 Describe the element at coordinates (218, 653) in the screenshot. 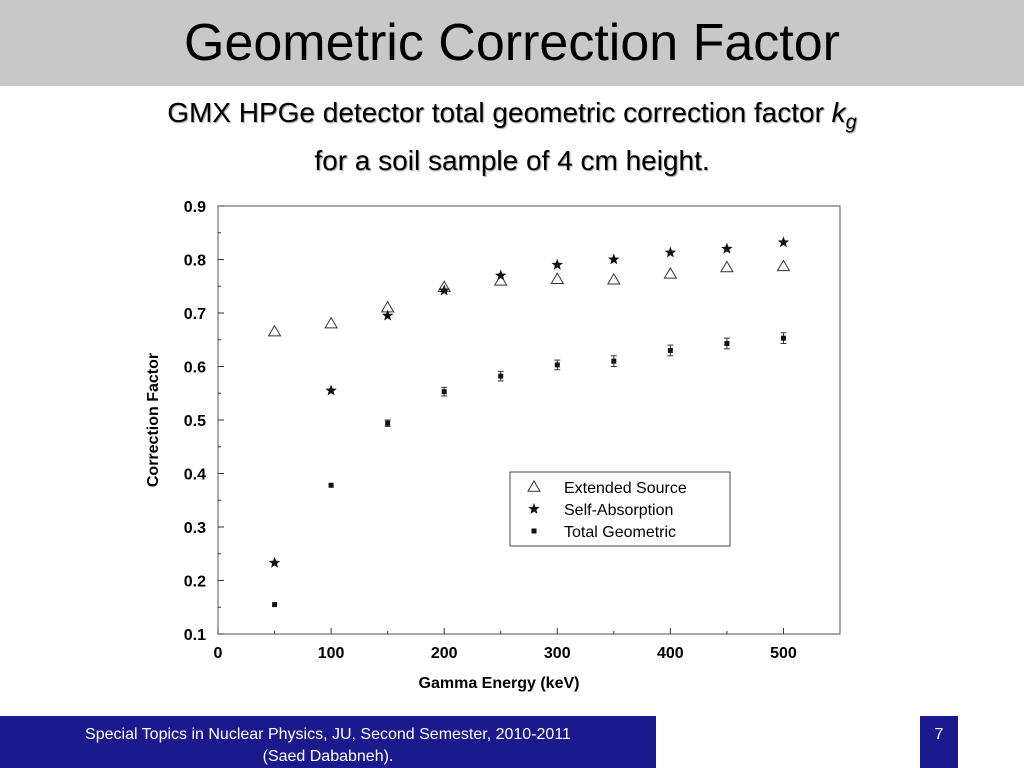

I see `x-tick-label: 0` at that location.